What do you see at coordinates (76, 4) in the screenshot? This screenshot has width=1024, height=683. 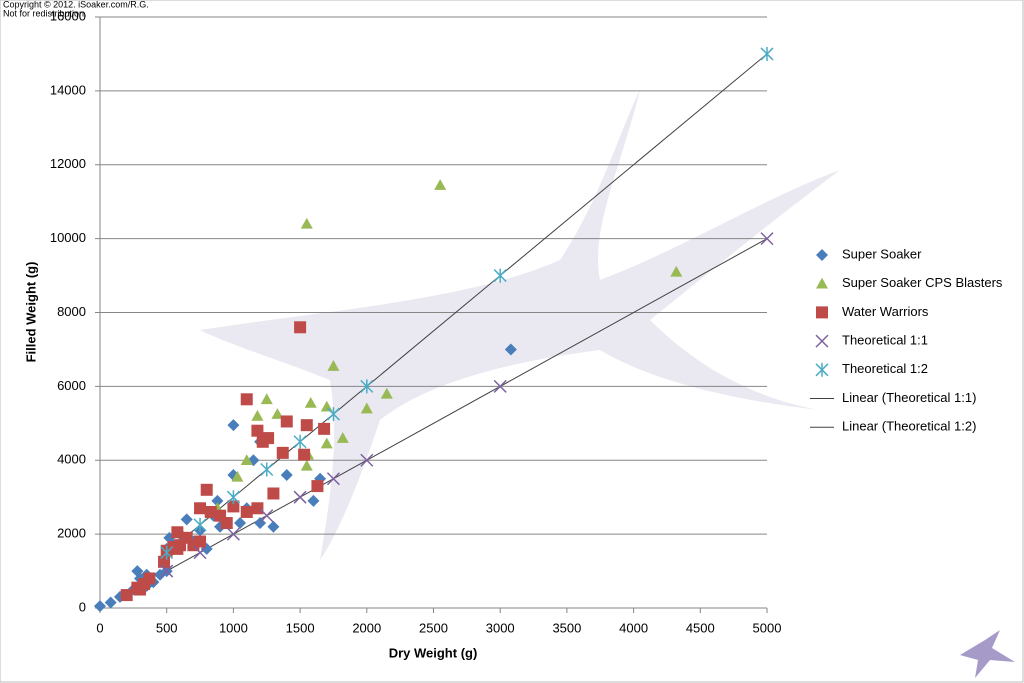 I see `copyright: Copyright © 2012. iSoaker.com/R.G.` at bounding box center [76, 4].